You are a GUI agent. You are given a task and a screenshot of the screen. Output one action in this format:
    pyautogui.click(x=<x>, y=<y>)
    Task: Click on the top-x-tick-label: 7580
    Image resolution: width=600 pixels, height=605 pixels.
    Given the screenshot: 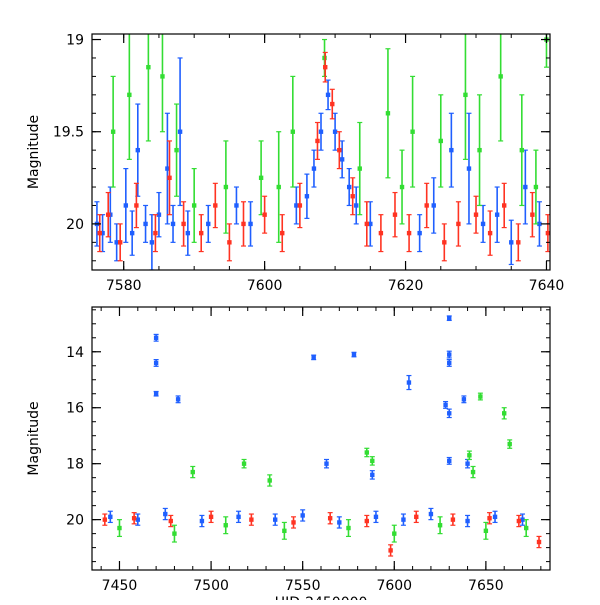 What is the action you would take?
    pyautogui.click(x=124, y=286)
    